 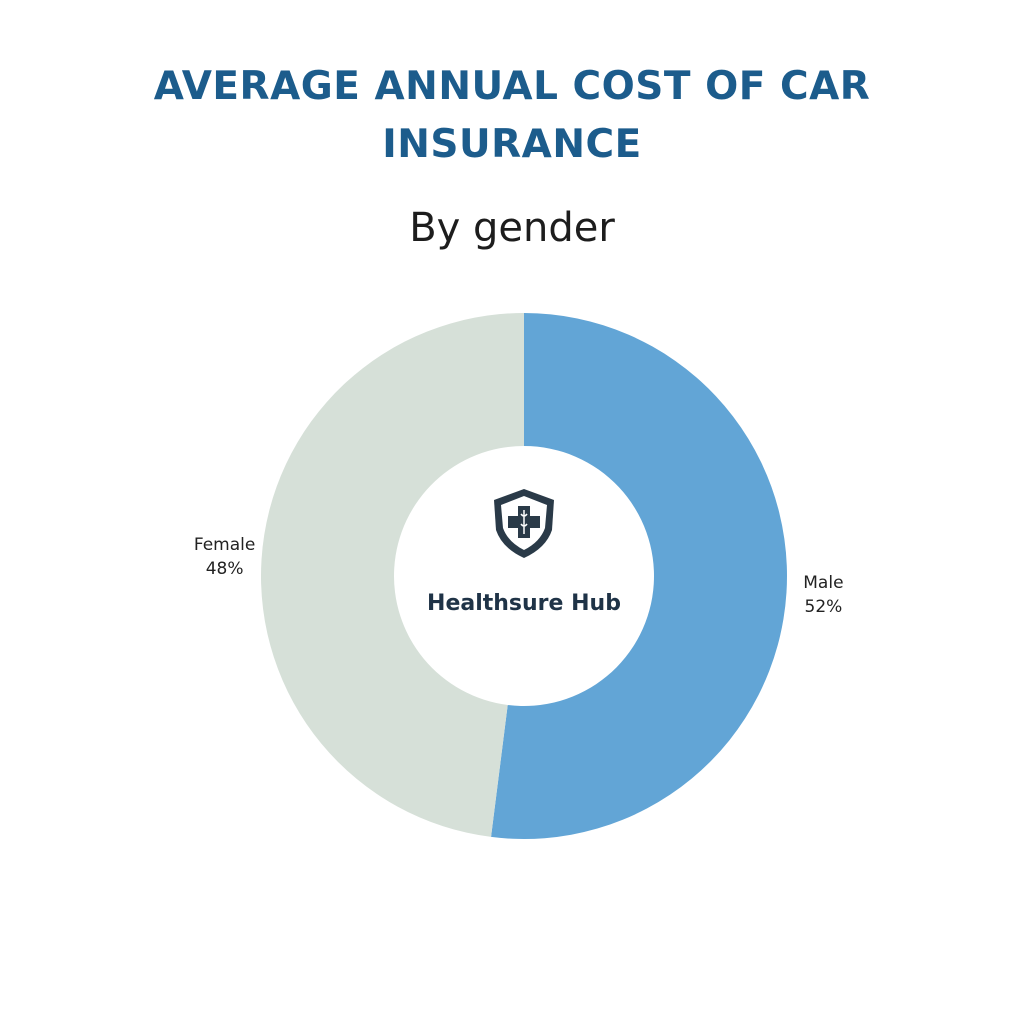 What do you see at coordinates (524, 603) in the screenshot?
I see `center-label: Healthsure Hub` at bounding box center [524, 603].